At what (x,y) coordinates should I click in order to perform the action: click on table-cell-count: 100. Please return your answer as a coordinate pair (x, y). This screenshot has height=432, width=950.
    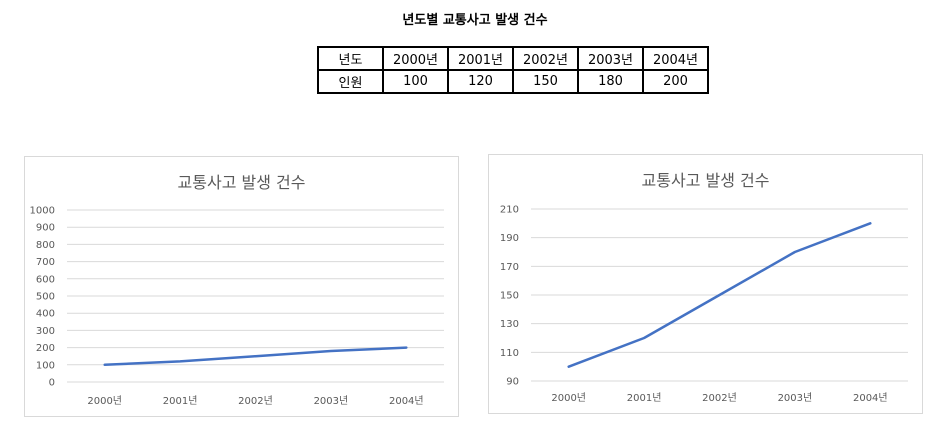
    Looking at the image, I should click on (415, 81).